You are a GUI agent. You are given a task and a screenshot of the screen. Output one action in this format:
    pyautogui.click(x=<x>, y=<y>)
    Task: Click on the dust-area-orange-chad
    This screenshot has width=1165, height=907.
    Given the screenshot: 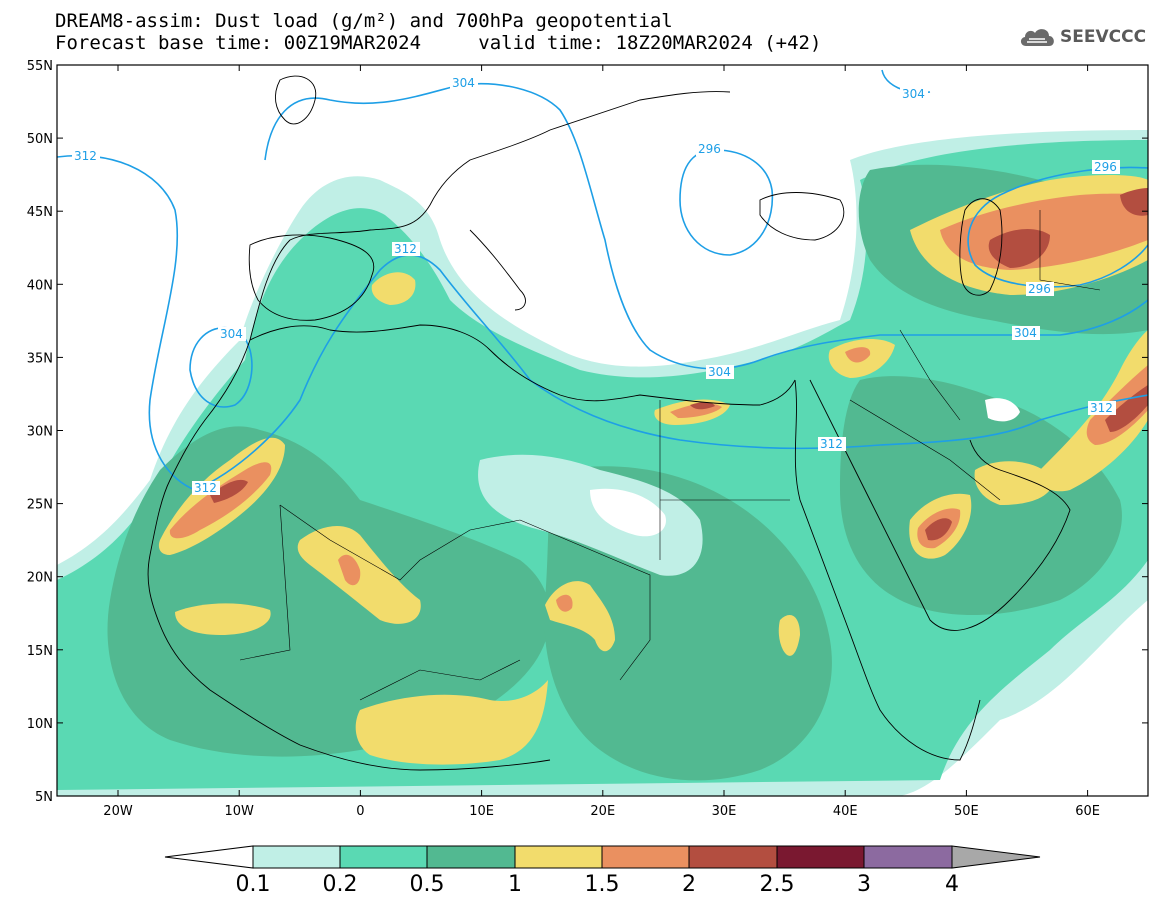 What is the action you would take?
    pyautogui.click(x=564, y=603)
    